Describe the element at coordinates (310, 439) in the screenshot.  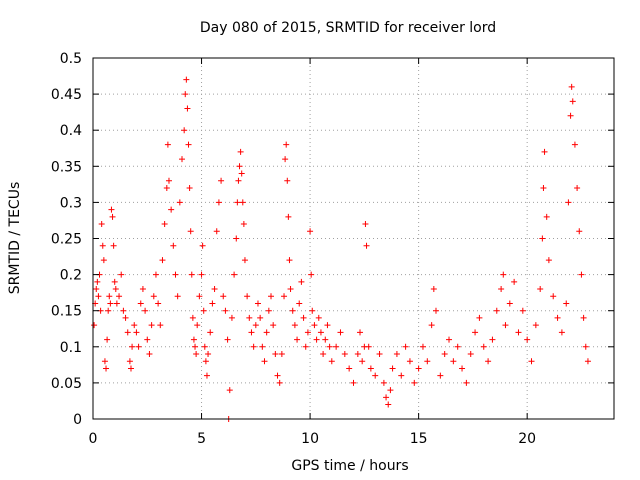
I see `x-tick-label: 10` at that location.